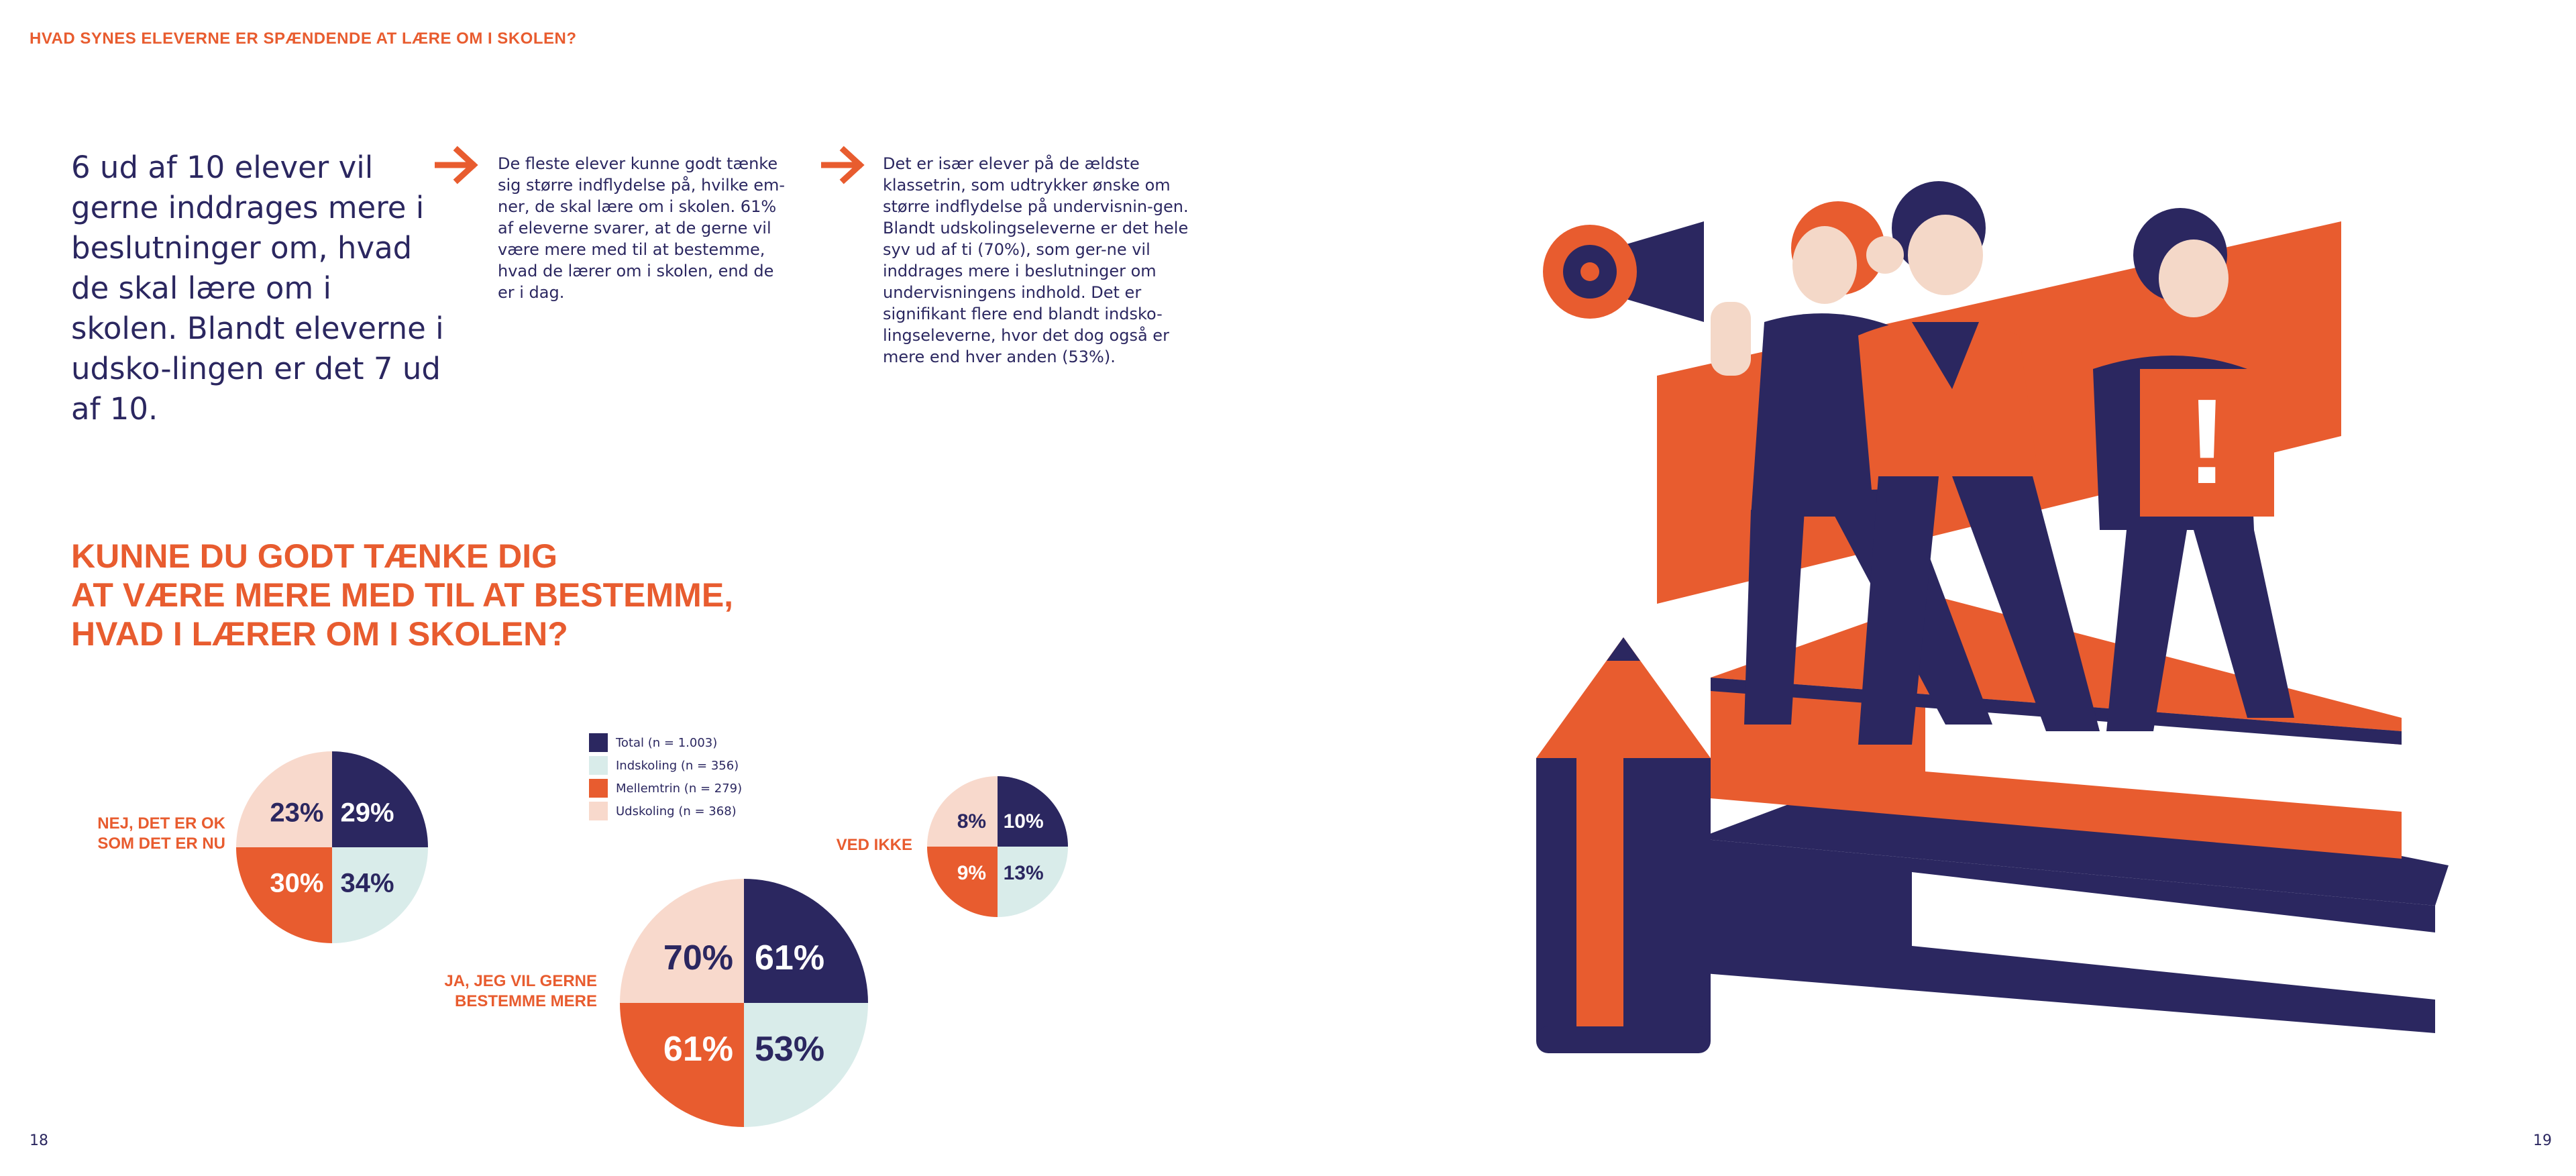 The image size is (2576, 1176). Describe the element at coordinates (598, 811) in the screenshot. I see `legend-swatch-udskoling` at that location.